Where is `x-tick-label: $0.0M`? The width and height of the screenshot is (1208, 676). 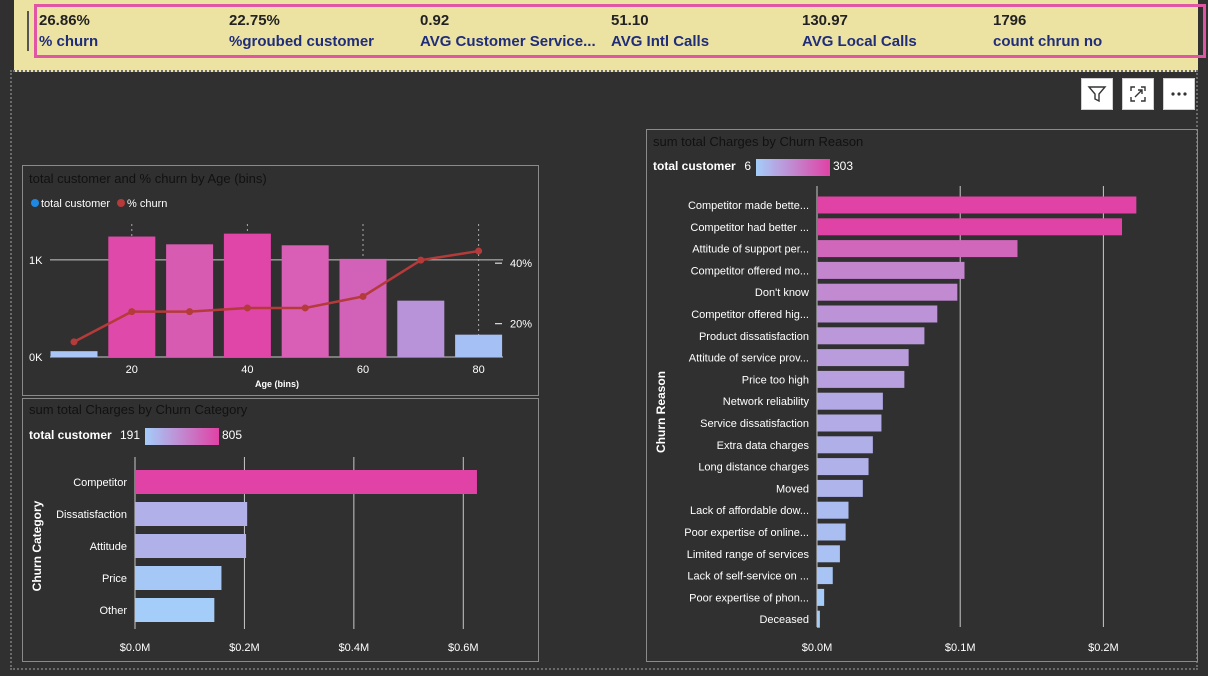 x-tick-label: $0.0M is located at coordinates (135, 648).